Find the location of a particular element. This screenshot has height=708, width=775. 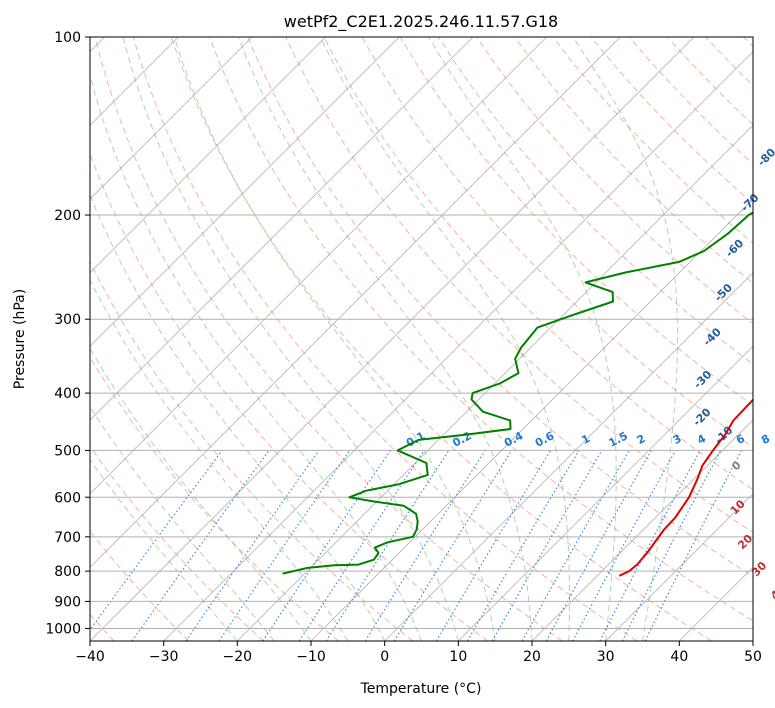

x-tick-label: −30 is located at coordinates (164, 657).